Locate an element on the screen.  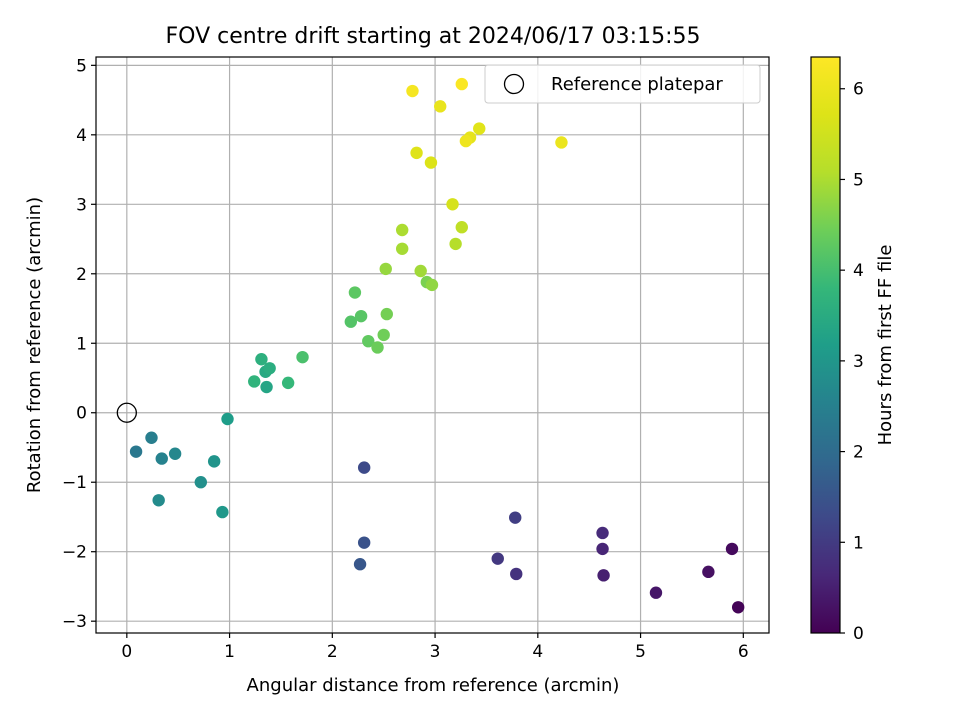
legend-box is located at coordinates (622, 84).